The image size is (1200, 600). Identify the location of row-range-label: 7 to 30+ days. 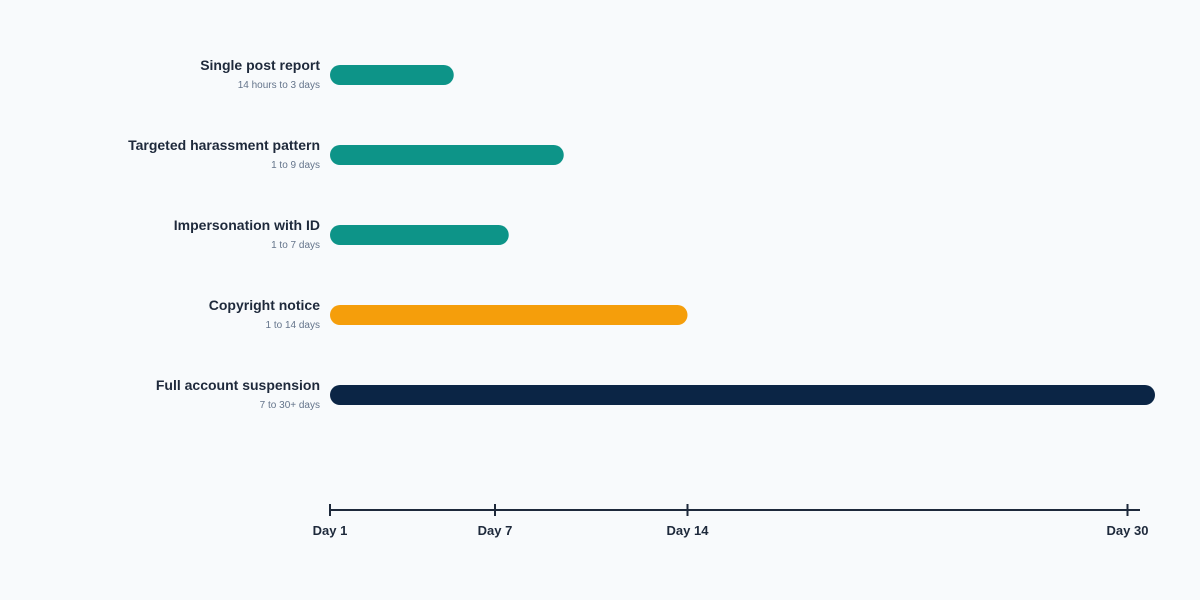
(290, 405).